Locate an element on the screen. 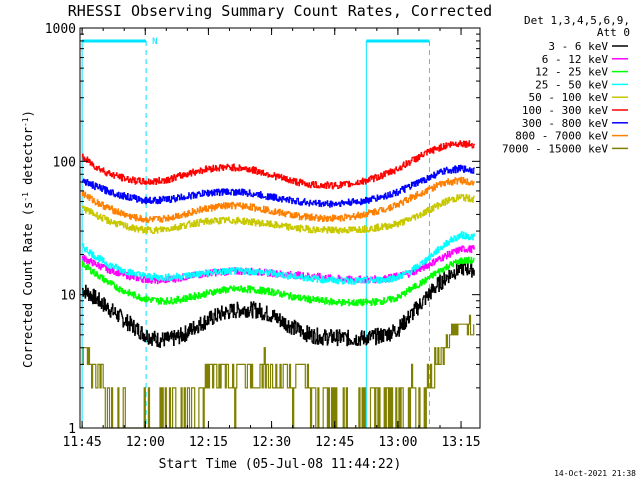  y-axis-label-sup1: -1 is located at coordinates (25, 197).